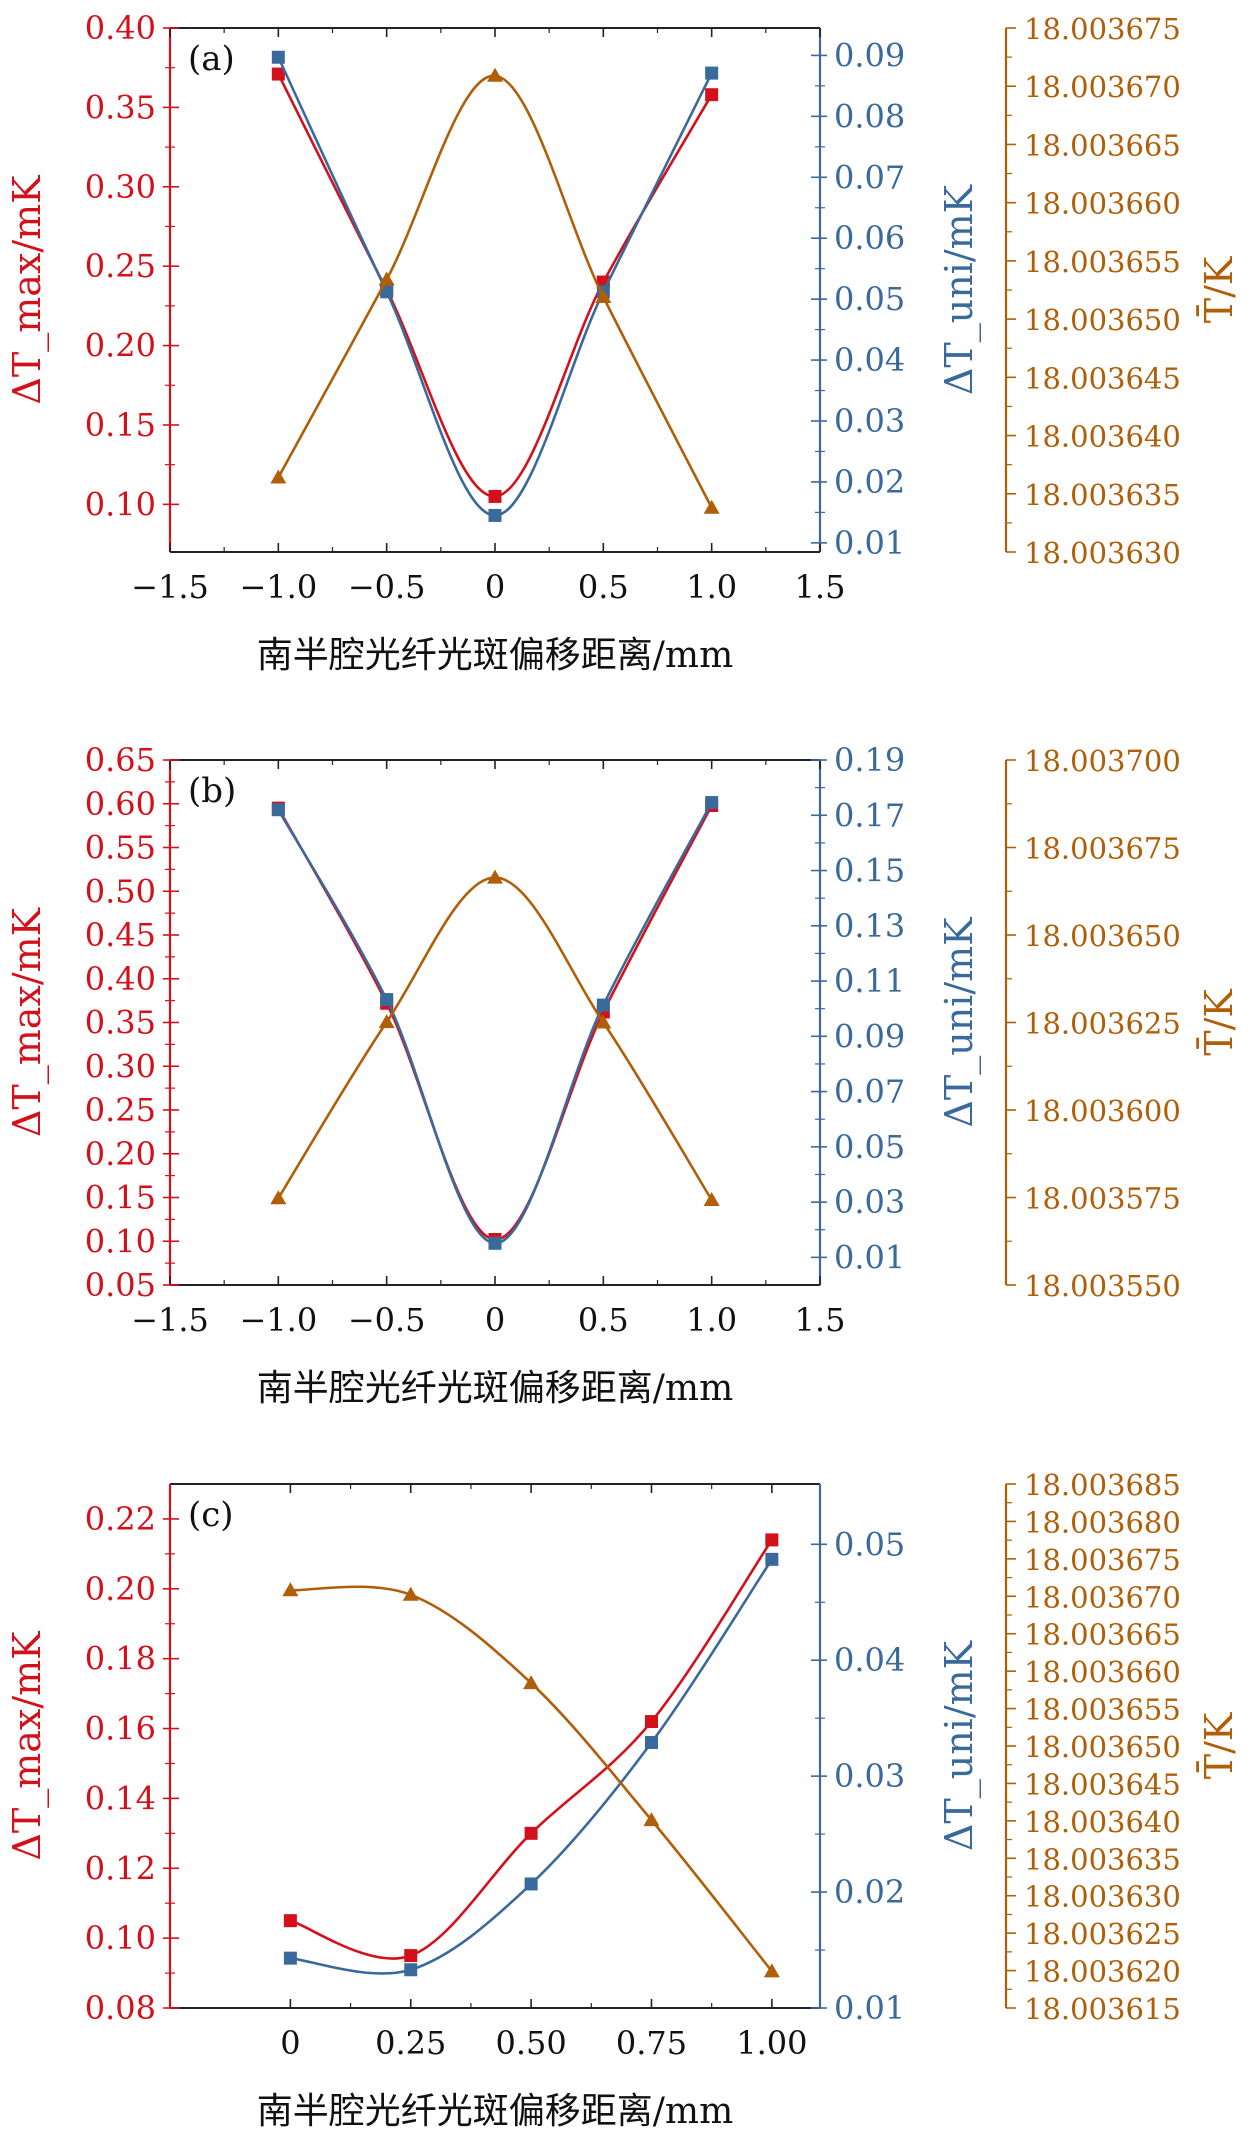 This screenshot has height=2150, width=1260. What do you see at coordinates (120, 848) in the screenshot?
I see `left-y-tick-label: 0.55` at bounding box center [120, 848].